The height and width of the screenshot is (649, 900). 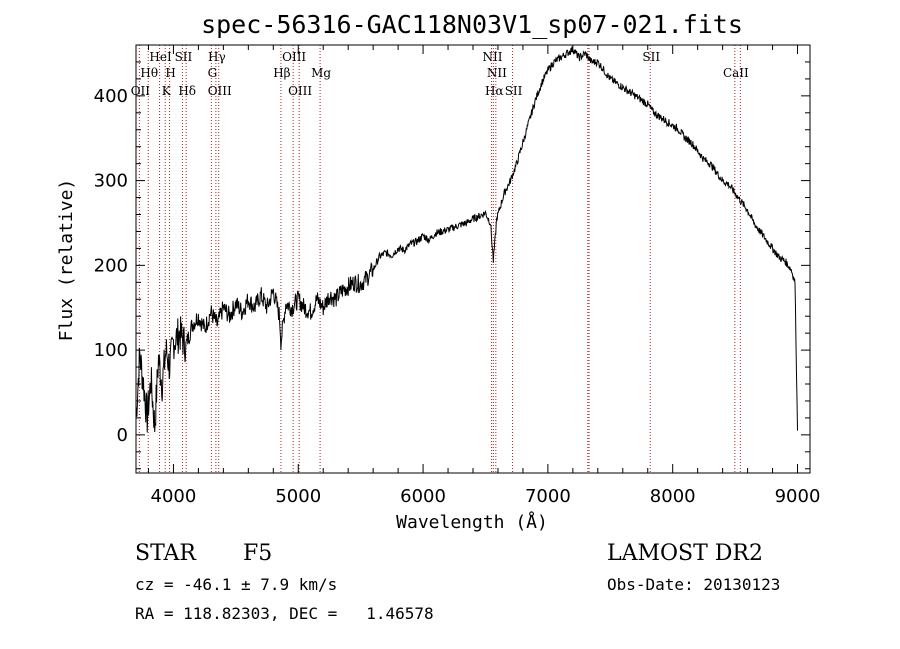 I want to click on line-marker-label: Hδ, so click(x=187, y=91).